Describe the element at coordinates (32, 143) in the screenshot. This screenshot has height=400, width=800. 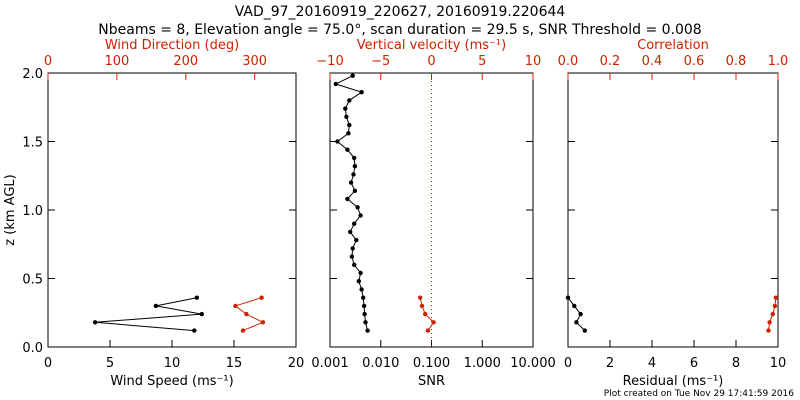
I see `y-tick-label: 1.5` at that location.